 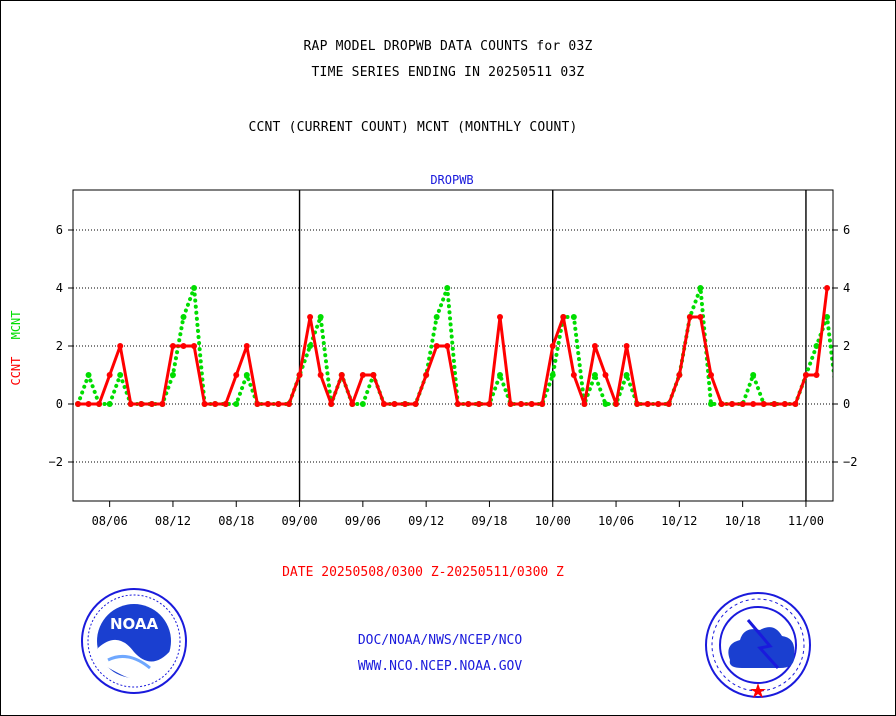 I want to click on x-tick-label: 08/06, so click(x=110, y=521).